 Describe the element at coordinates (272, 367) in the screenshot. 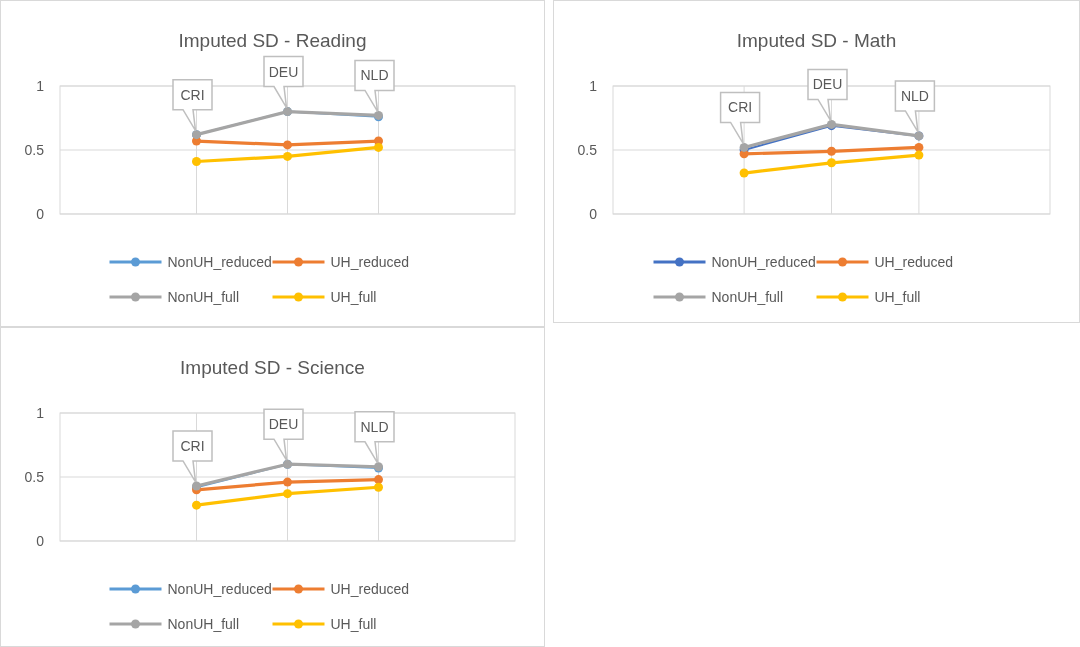

I see `chart-title: Imputed SD - Science` at that location.